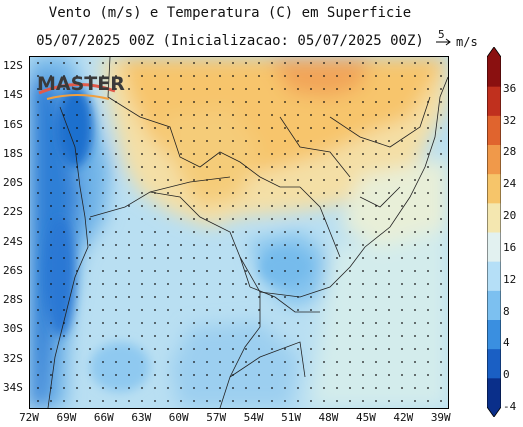 The width and height of the screenshot is (523, 427). Describe the element at coordinates (510, 184) in the screenshot. I see `colorbar-tick-label: 24` at that location.